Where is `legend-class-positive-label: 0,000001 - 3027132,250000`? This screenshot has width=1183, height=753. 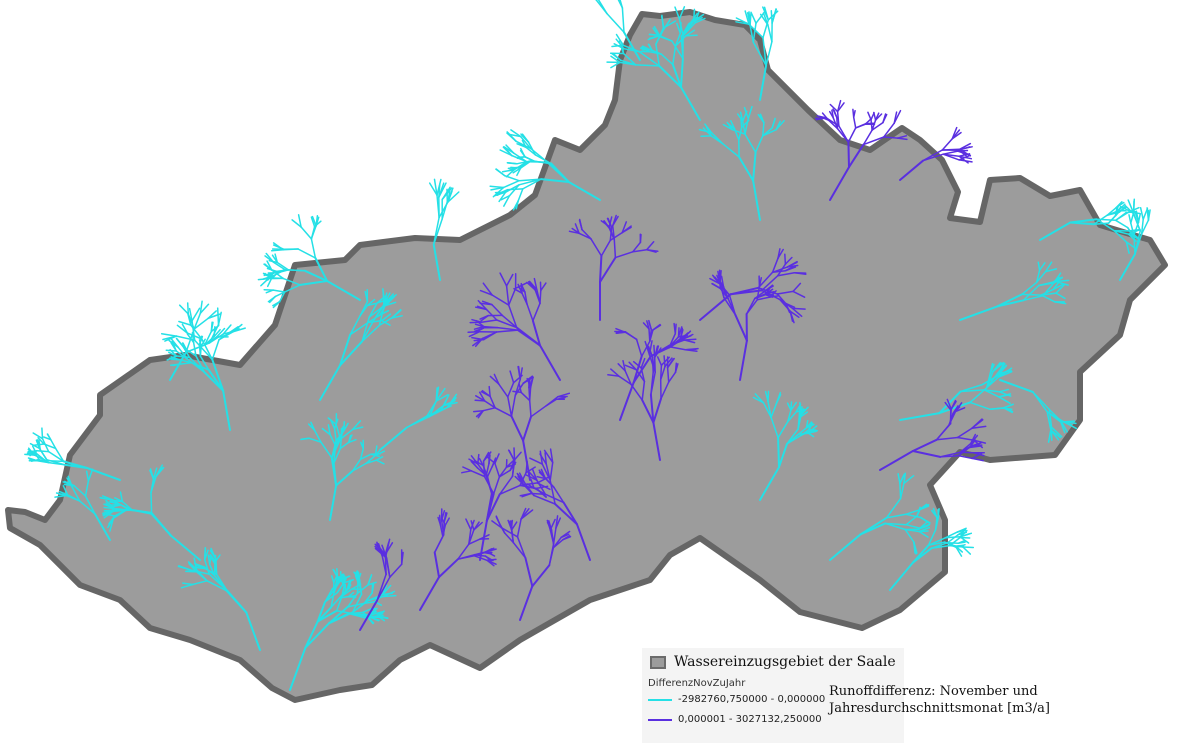
legend-class-positive-label: 0,000001 - 3027132,250000 is located at coordinates (750, 719).